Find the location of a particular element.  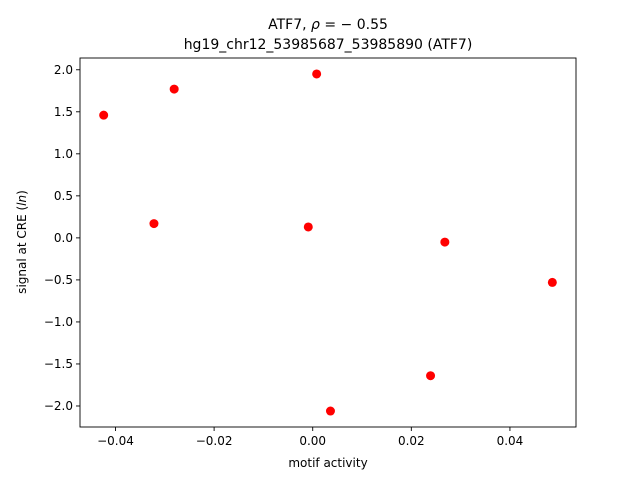

y-tick-label: −0.5 is located at coordinates (58, 280).